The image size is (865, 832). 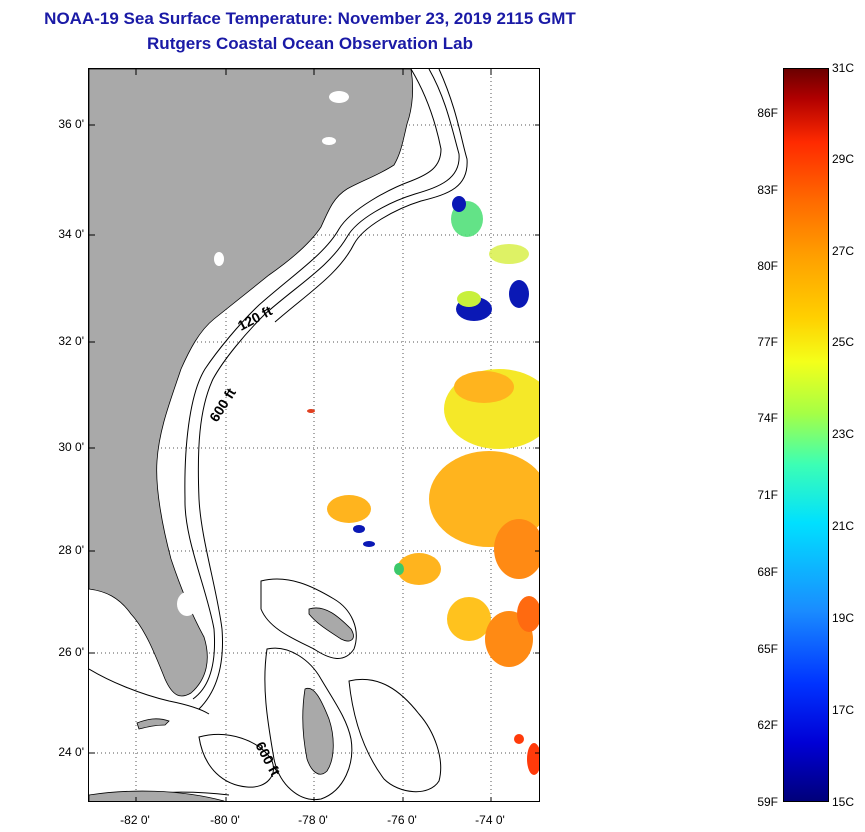 I want to click on colorbar-c-15: 15C, so click(x=843, y=802).